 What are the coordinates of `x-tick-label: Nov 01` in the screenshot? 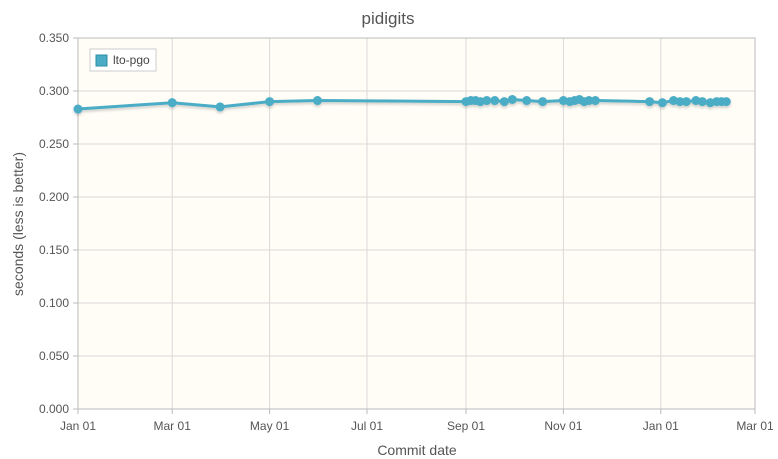 It's located at (563, 426).